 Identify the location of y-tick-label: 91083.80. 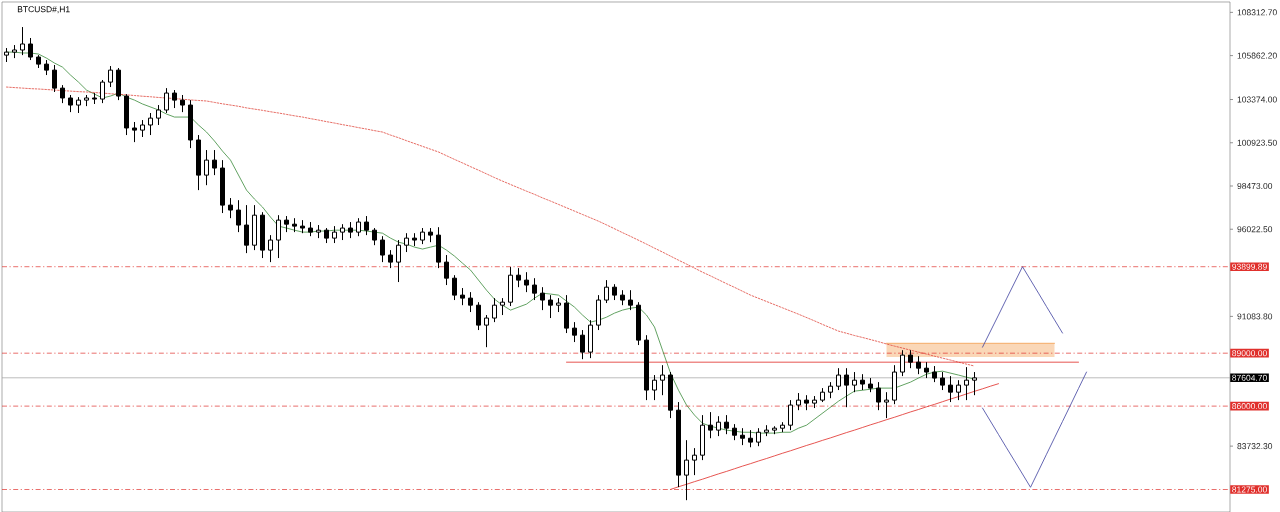
(1255, 316).